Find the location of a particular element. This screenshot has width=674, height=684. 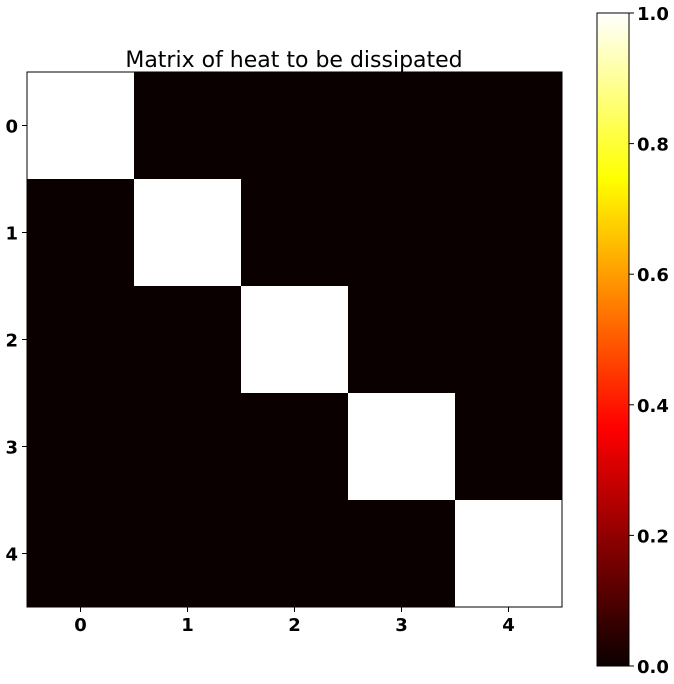

colorbar-tick-label: 0.6 is located at coordinates (653, 275).